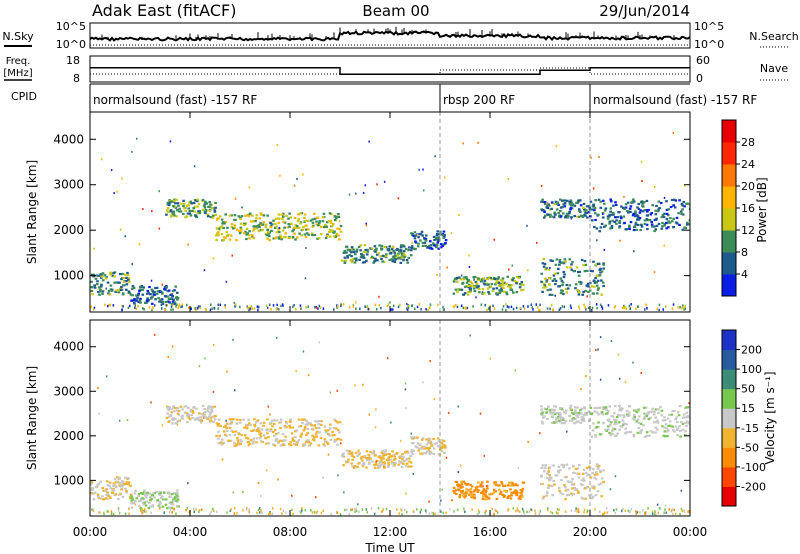 This screenshot has height=554, width=800. I want to click on colorbar-segment, so click(729, 476).